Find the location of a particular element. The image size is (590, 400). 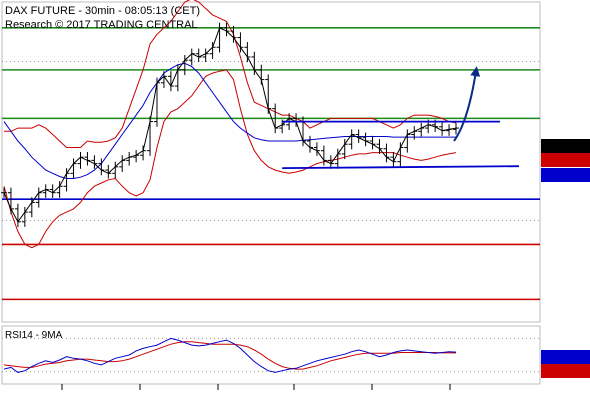

forecast-arrow is located at coordinates (467, 104).